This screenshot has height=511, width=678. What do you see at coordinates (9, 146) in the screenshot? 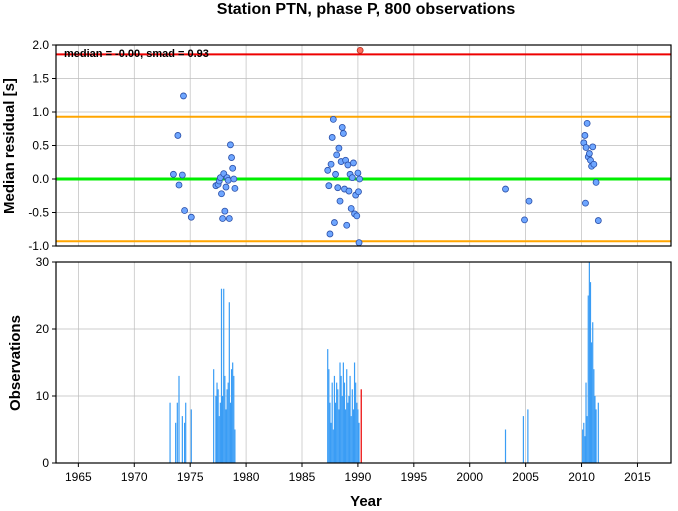
I see `top-y-axis-label: Median residual [s]` at bounding box center [9, 146].